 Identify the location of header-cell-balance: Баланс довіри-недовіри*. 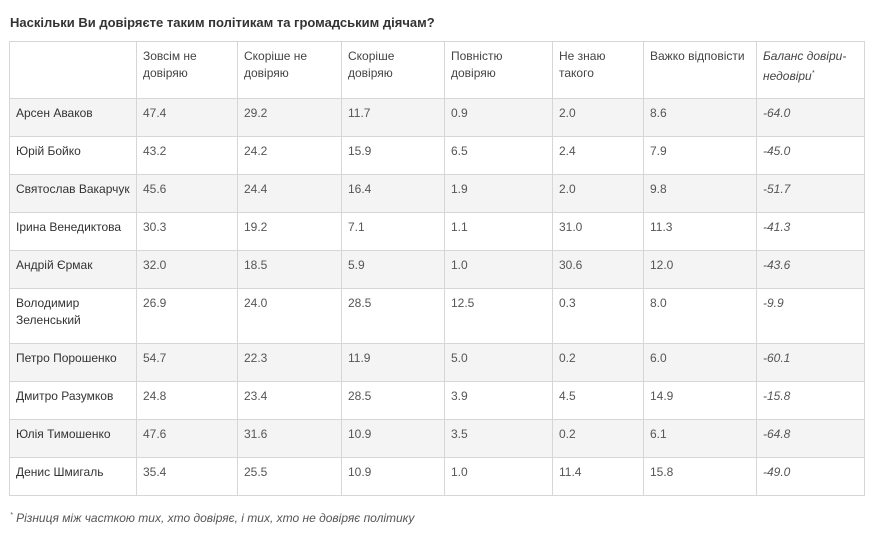
(810, 70).